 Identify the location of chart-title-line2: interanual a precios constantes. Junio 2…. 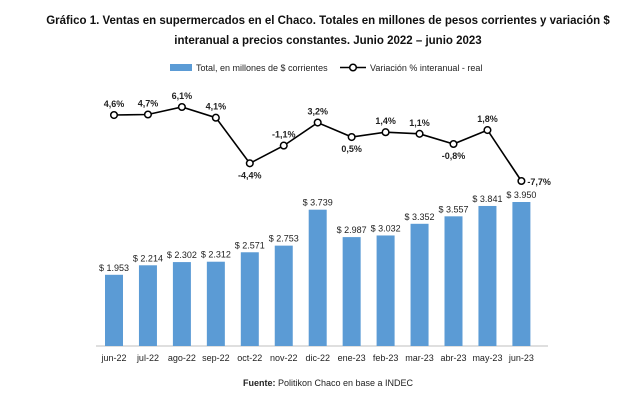
(327, 41).